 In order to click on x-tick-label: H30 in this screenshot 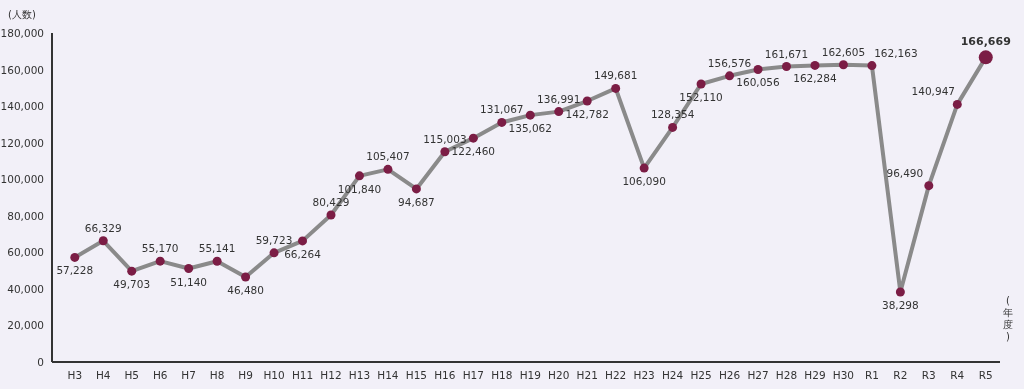, I will do `click(843, 375)`.